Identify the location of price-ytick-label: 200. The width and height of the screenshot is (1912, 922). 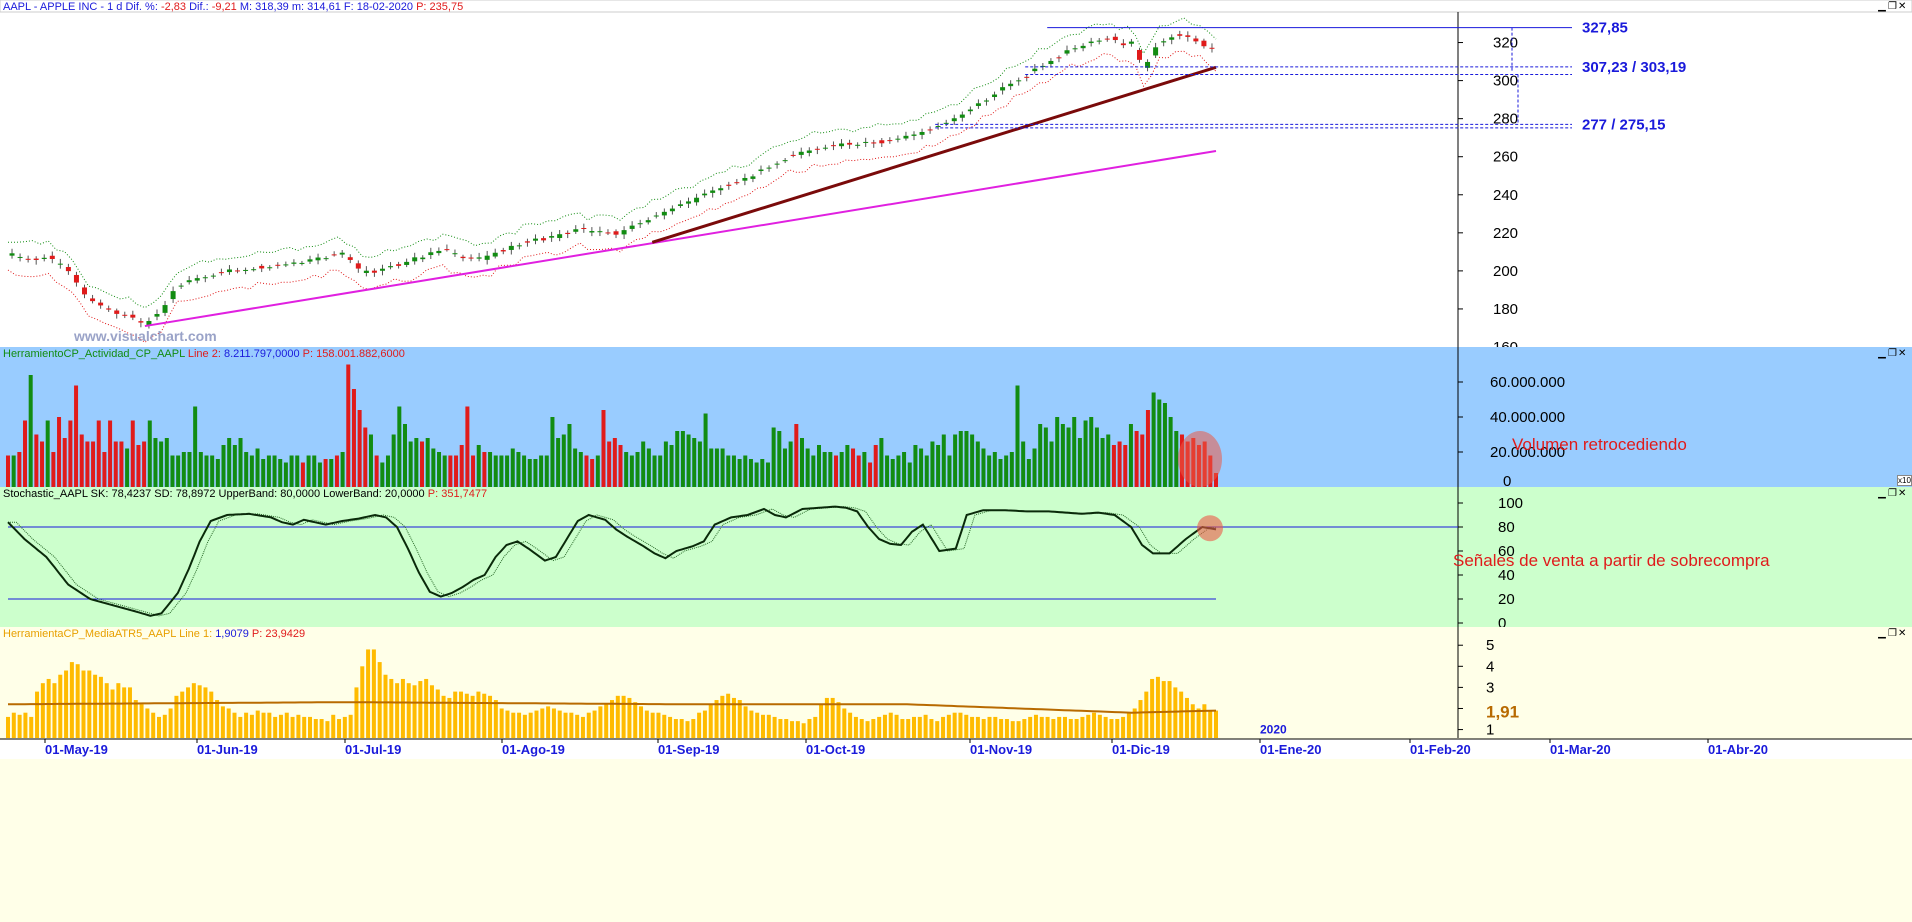
(1505, 271).